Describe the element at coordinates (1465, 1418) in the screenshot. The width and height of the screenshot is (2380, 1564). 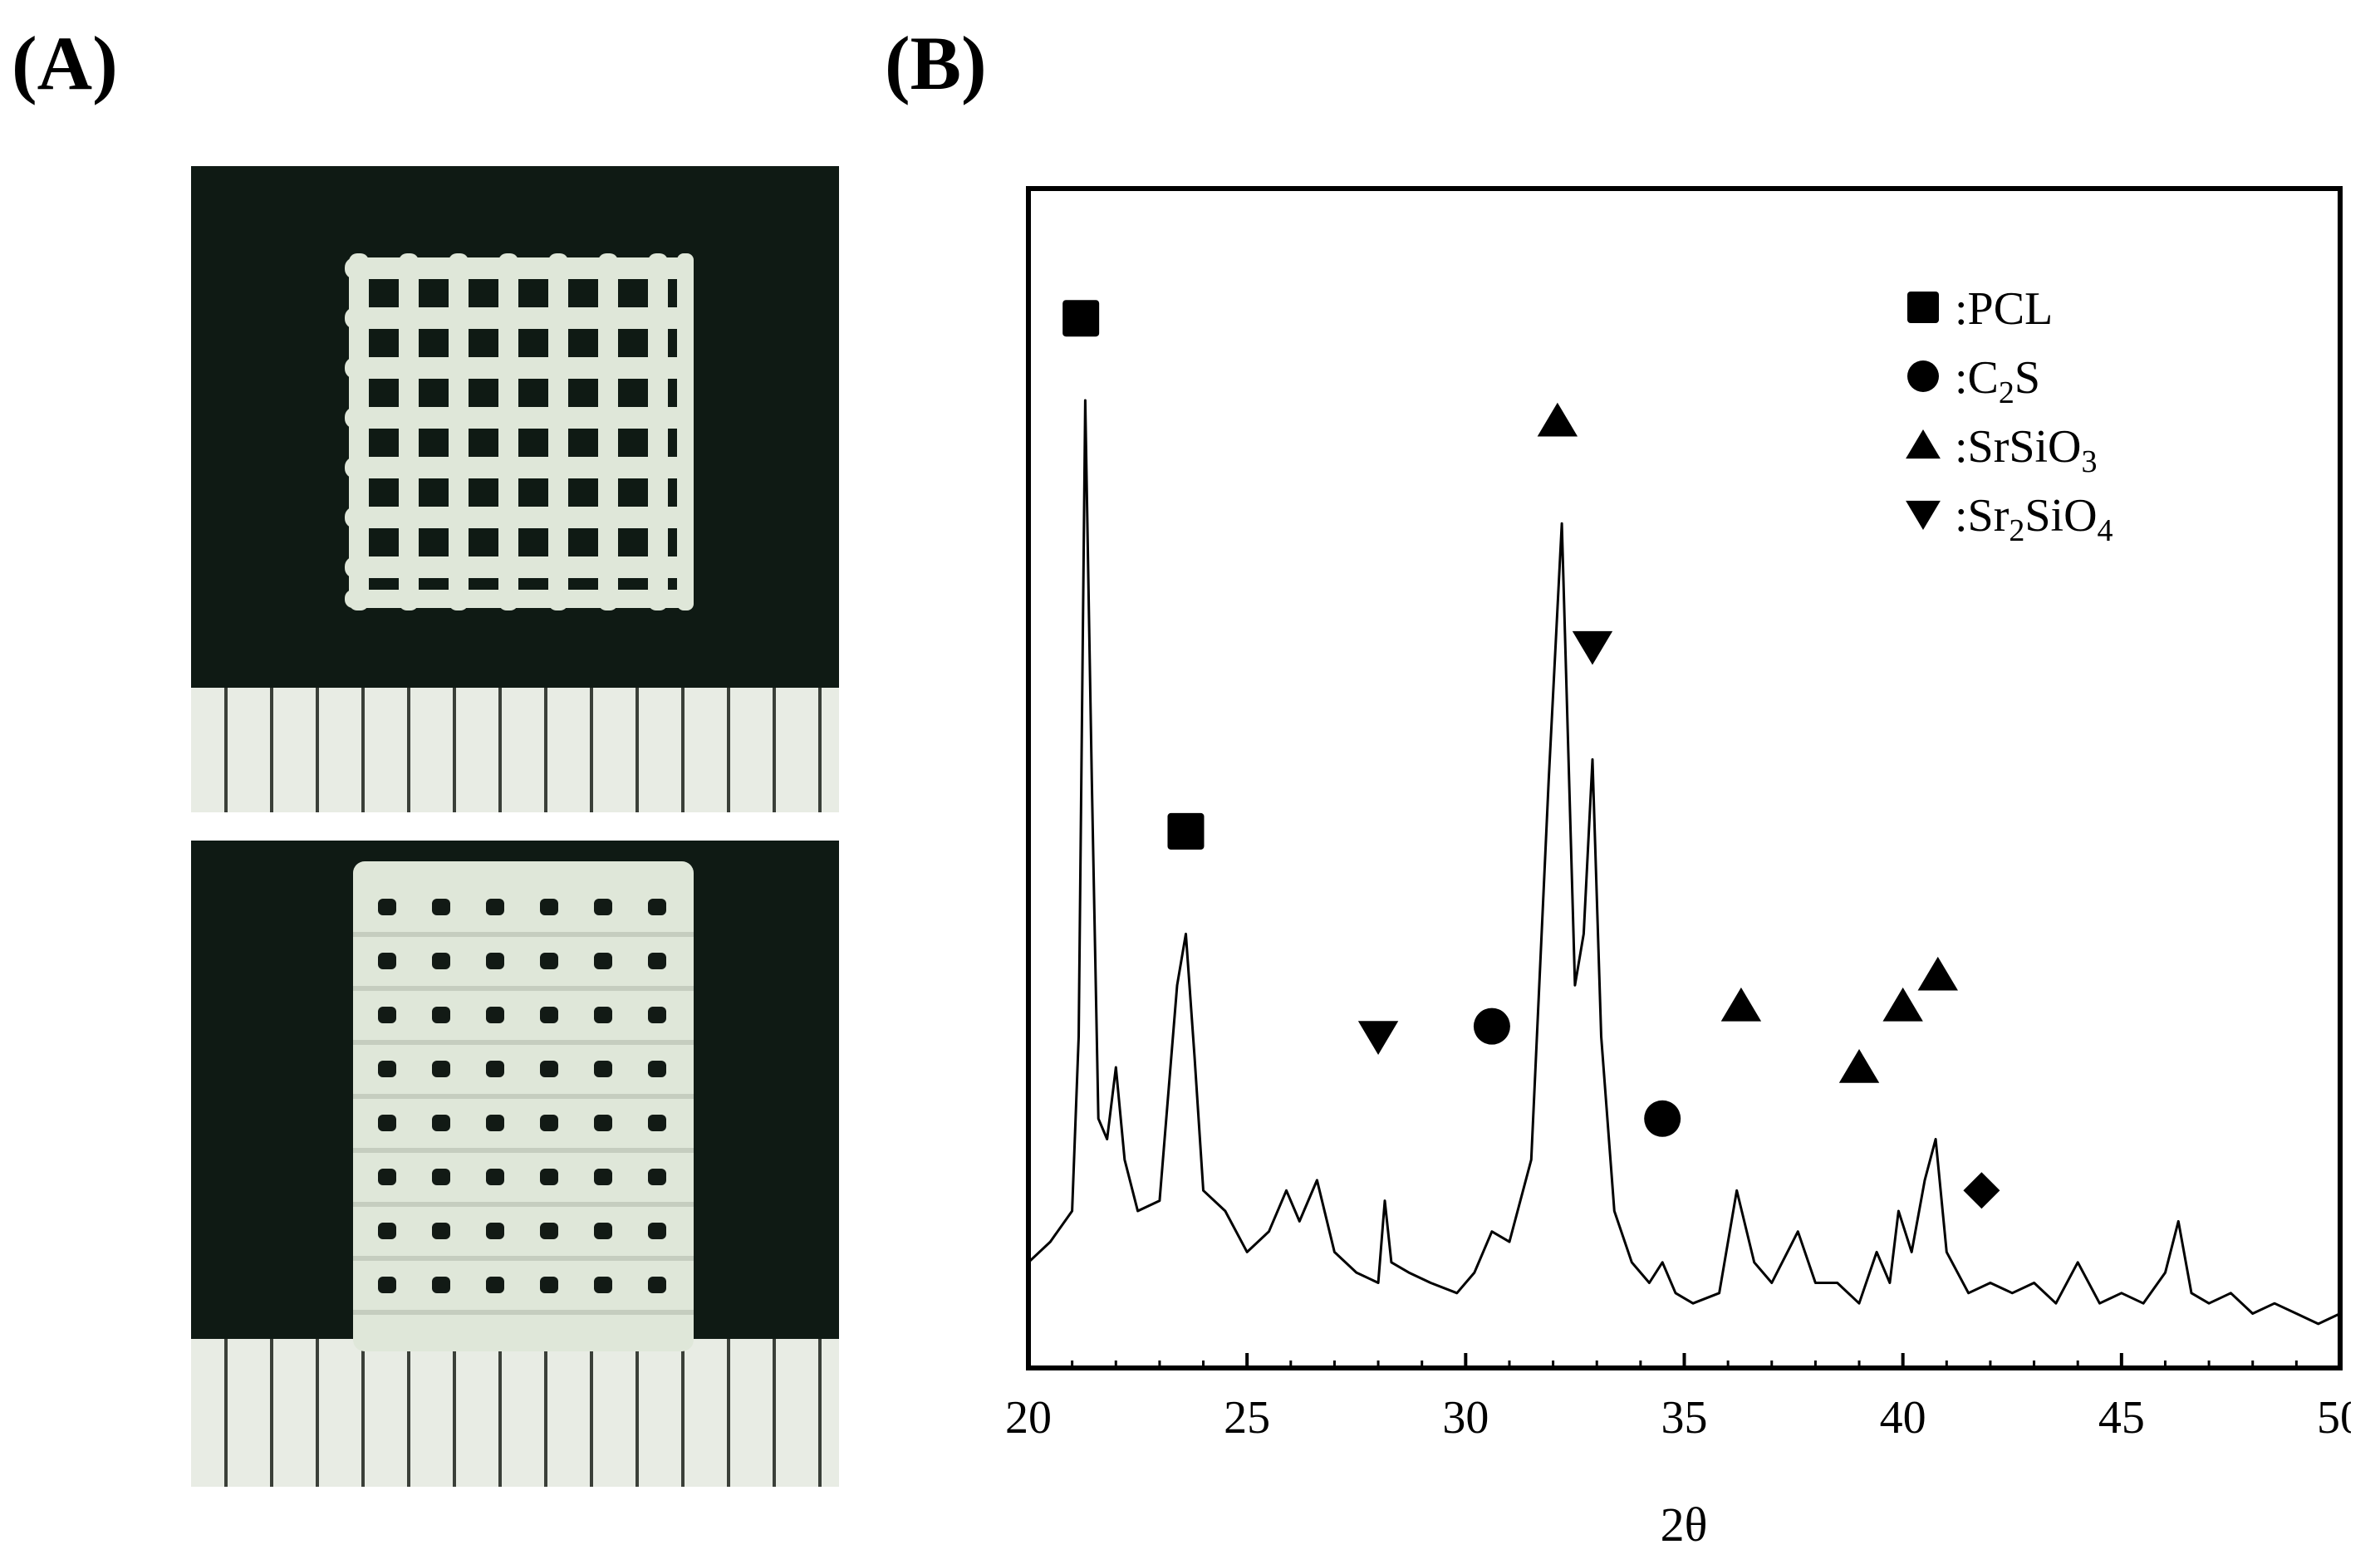
I see `x-tick-label: 30` at that location.